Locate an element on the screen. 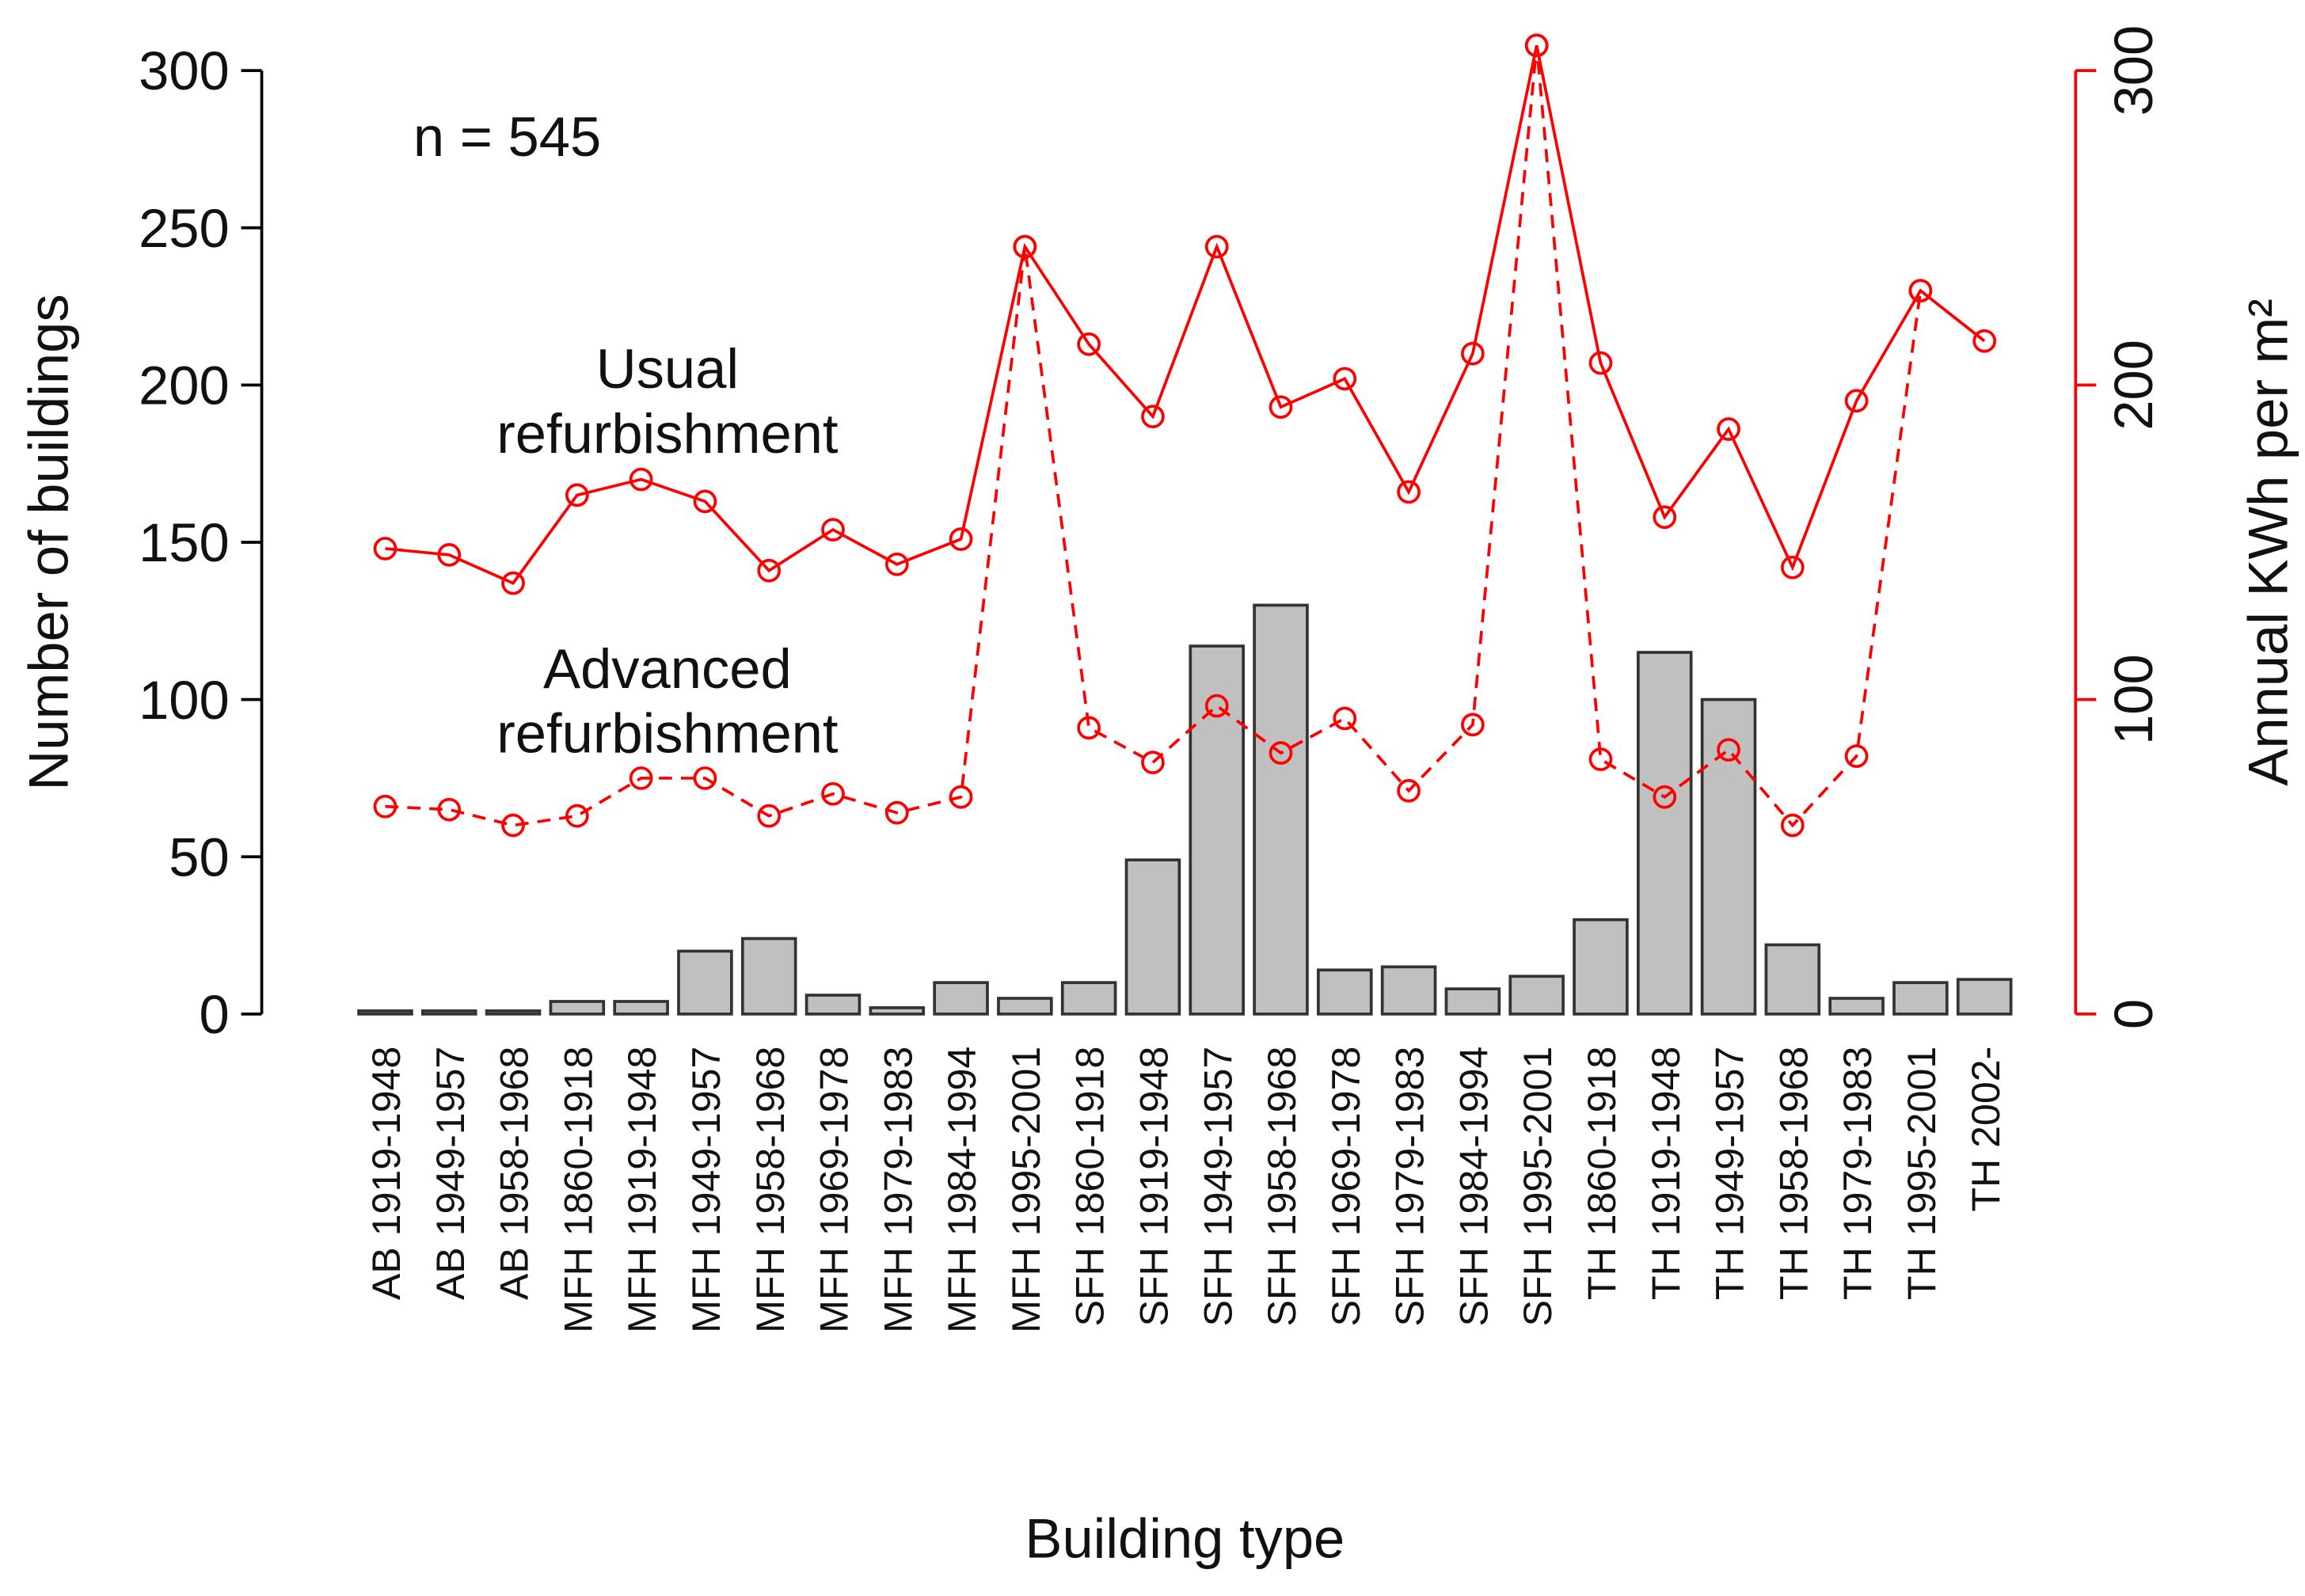 The image size is (2305, 1596). x-tick-label: MFH 1969-1978 is located at coordinates (834, 1190).